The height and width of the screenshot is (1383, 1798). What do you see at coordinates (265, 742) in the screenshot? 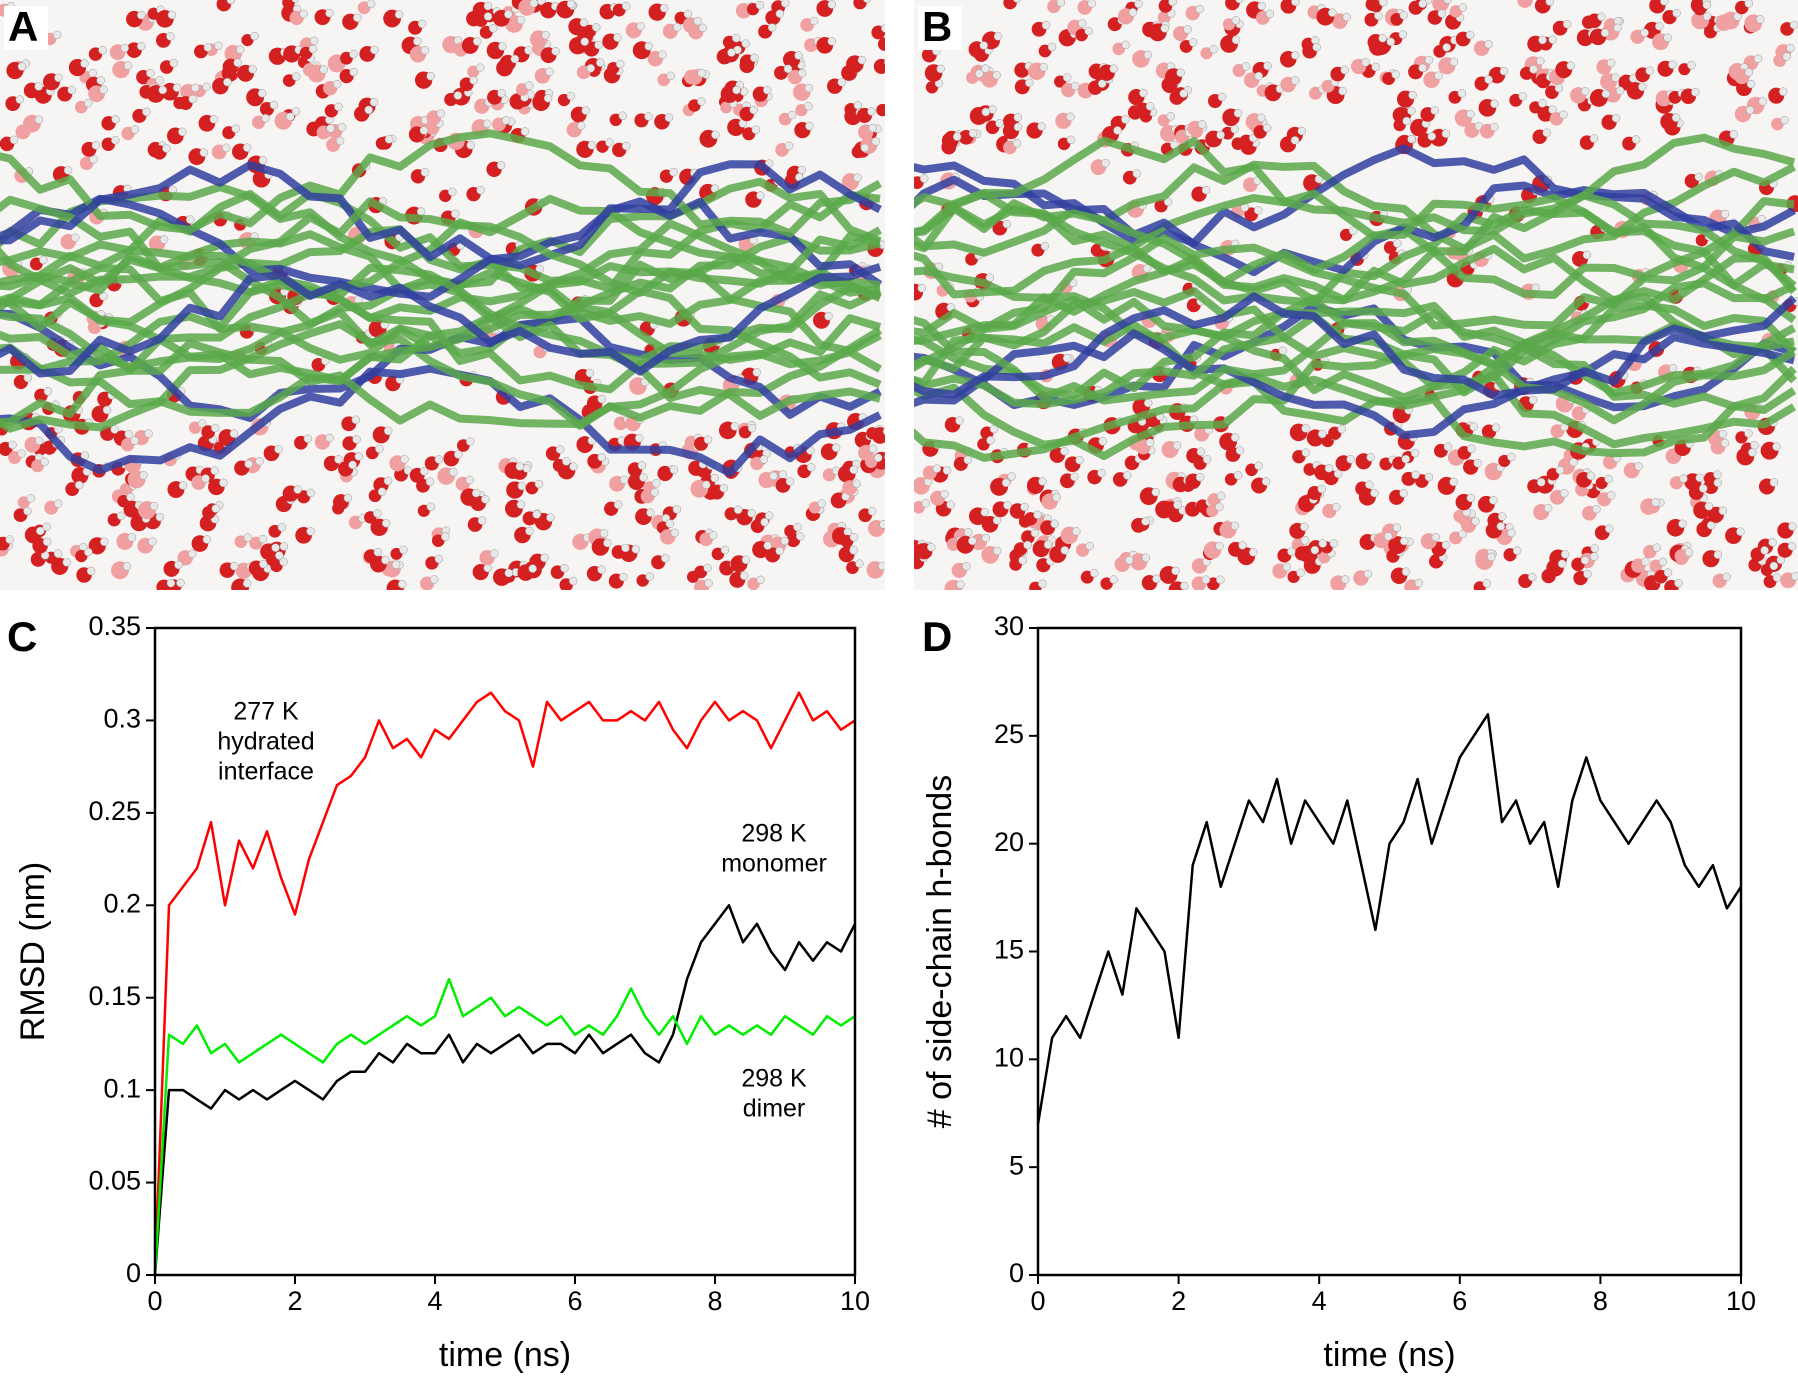
I see `series-annotation: hydrated` at bounding box center [265, 742].